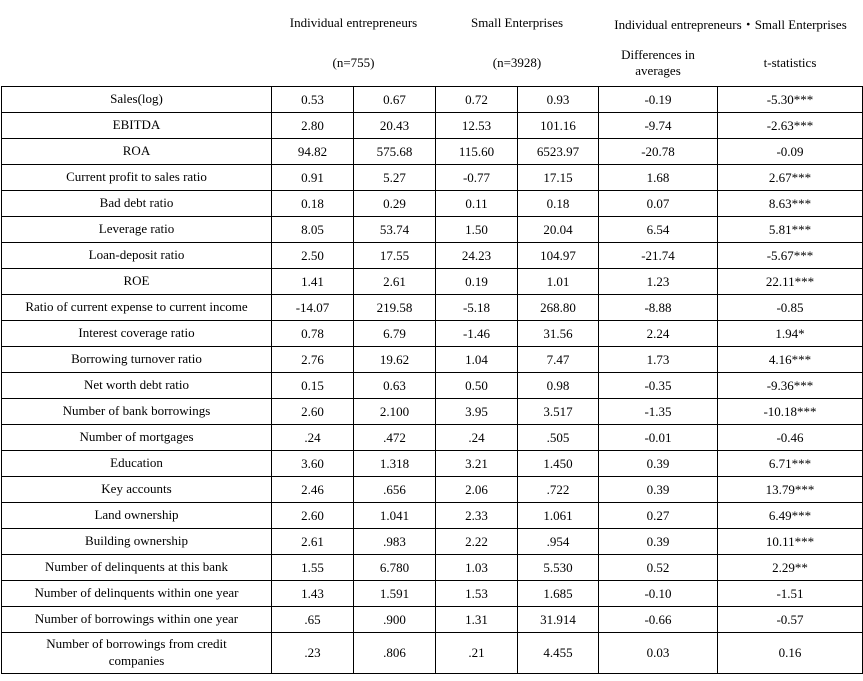  What do you see at coordinates (790, 151) in the screenshot?
I see `tstat-cell: -0.09` at bounding box center [790, 151].